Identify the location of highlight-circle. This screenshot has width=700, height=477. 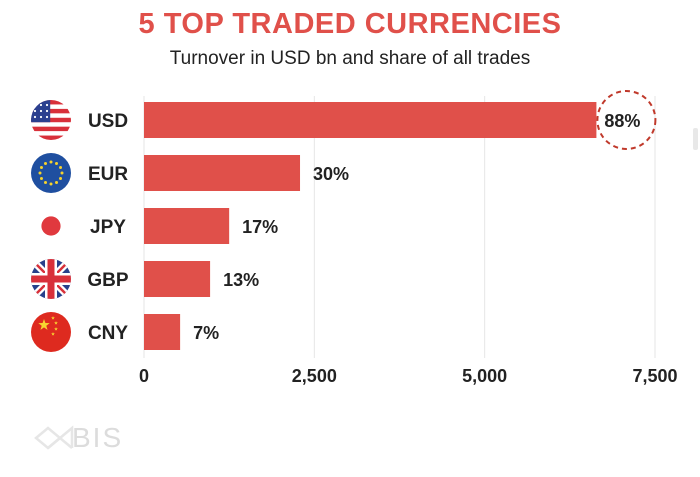
(626, 120).